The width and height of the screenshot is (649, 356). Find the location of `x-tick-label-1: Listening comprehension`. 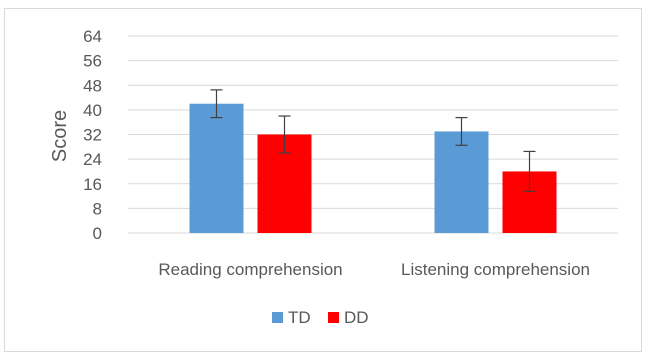

x-tick-label-1: Listening comprehension is located at coordinates (495, 269).